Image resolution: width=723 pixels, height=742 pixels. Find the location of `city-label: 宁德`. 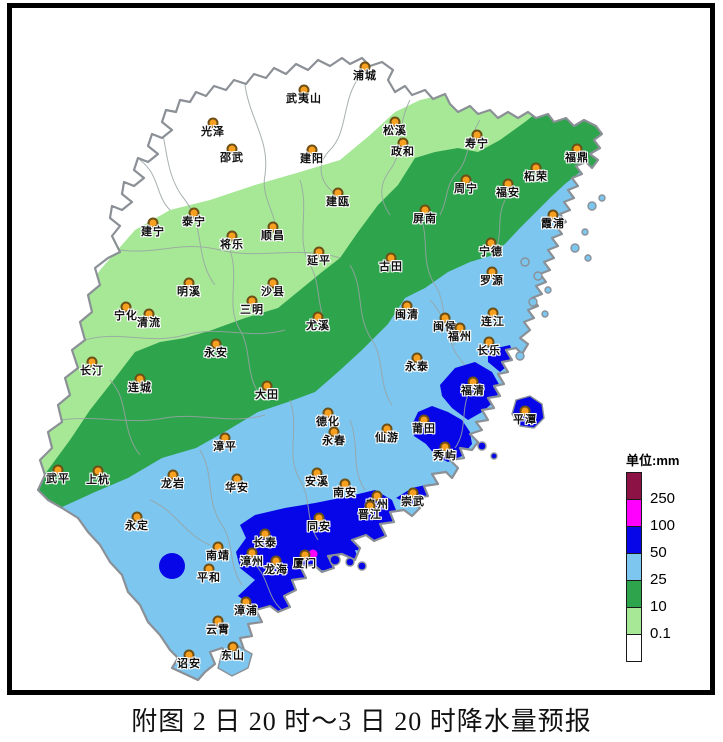

city-label: 宁德 is located at coordinates (491, 252).